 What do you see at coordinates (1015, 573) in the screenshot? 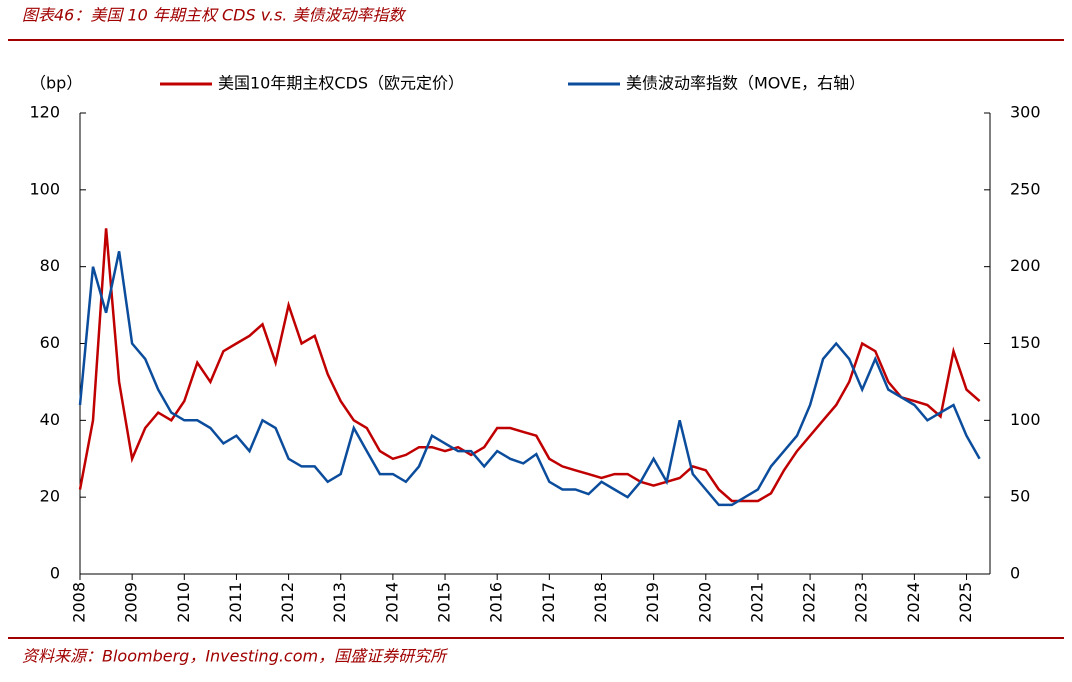
I see `y2-tick-label: 0` at bounding box center [1015, 573].